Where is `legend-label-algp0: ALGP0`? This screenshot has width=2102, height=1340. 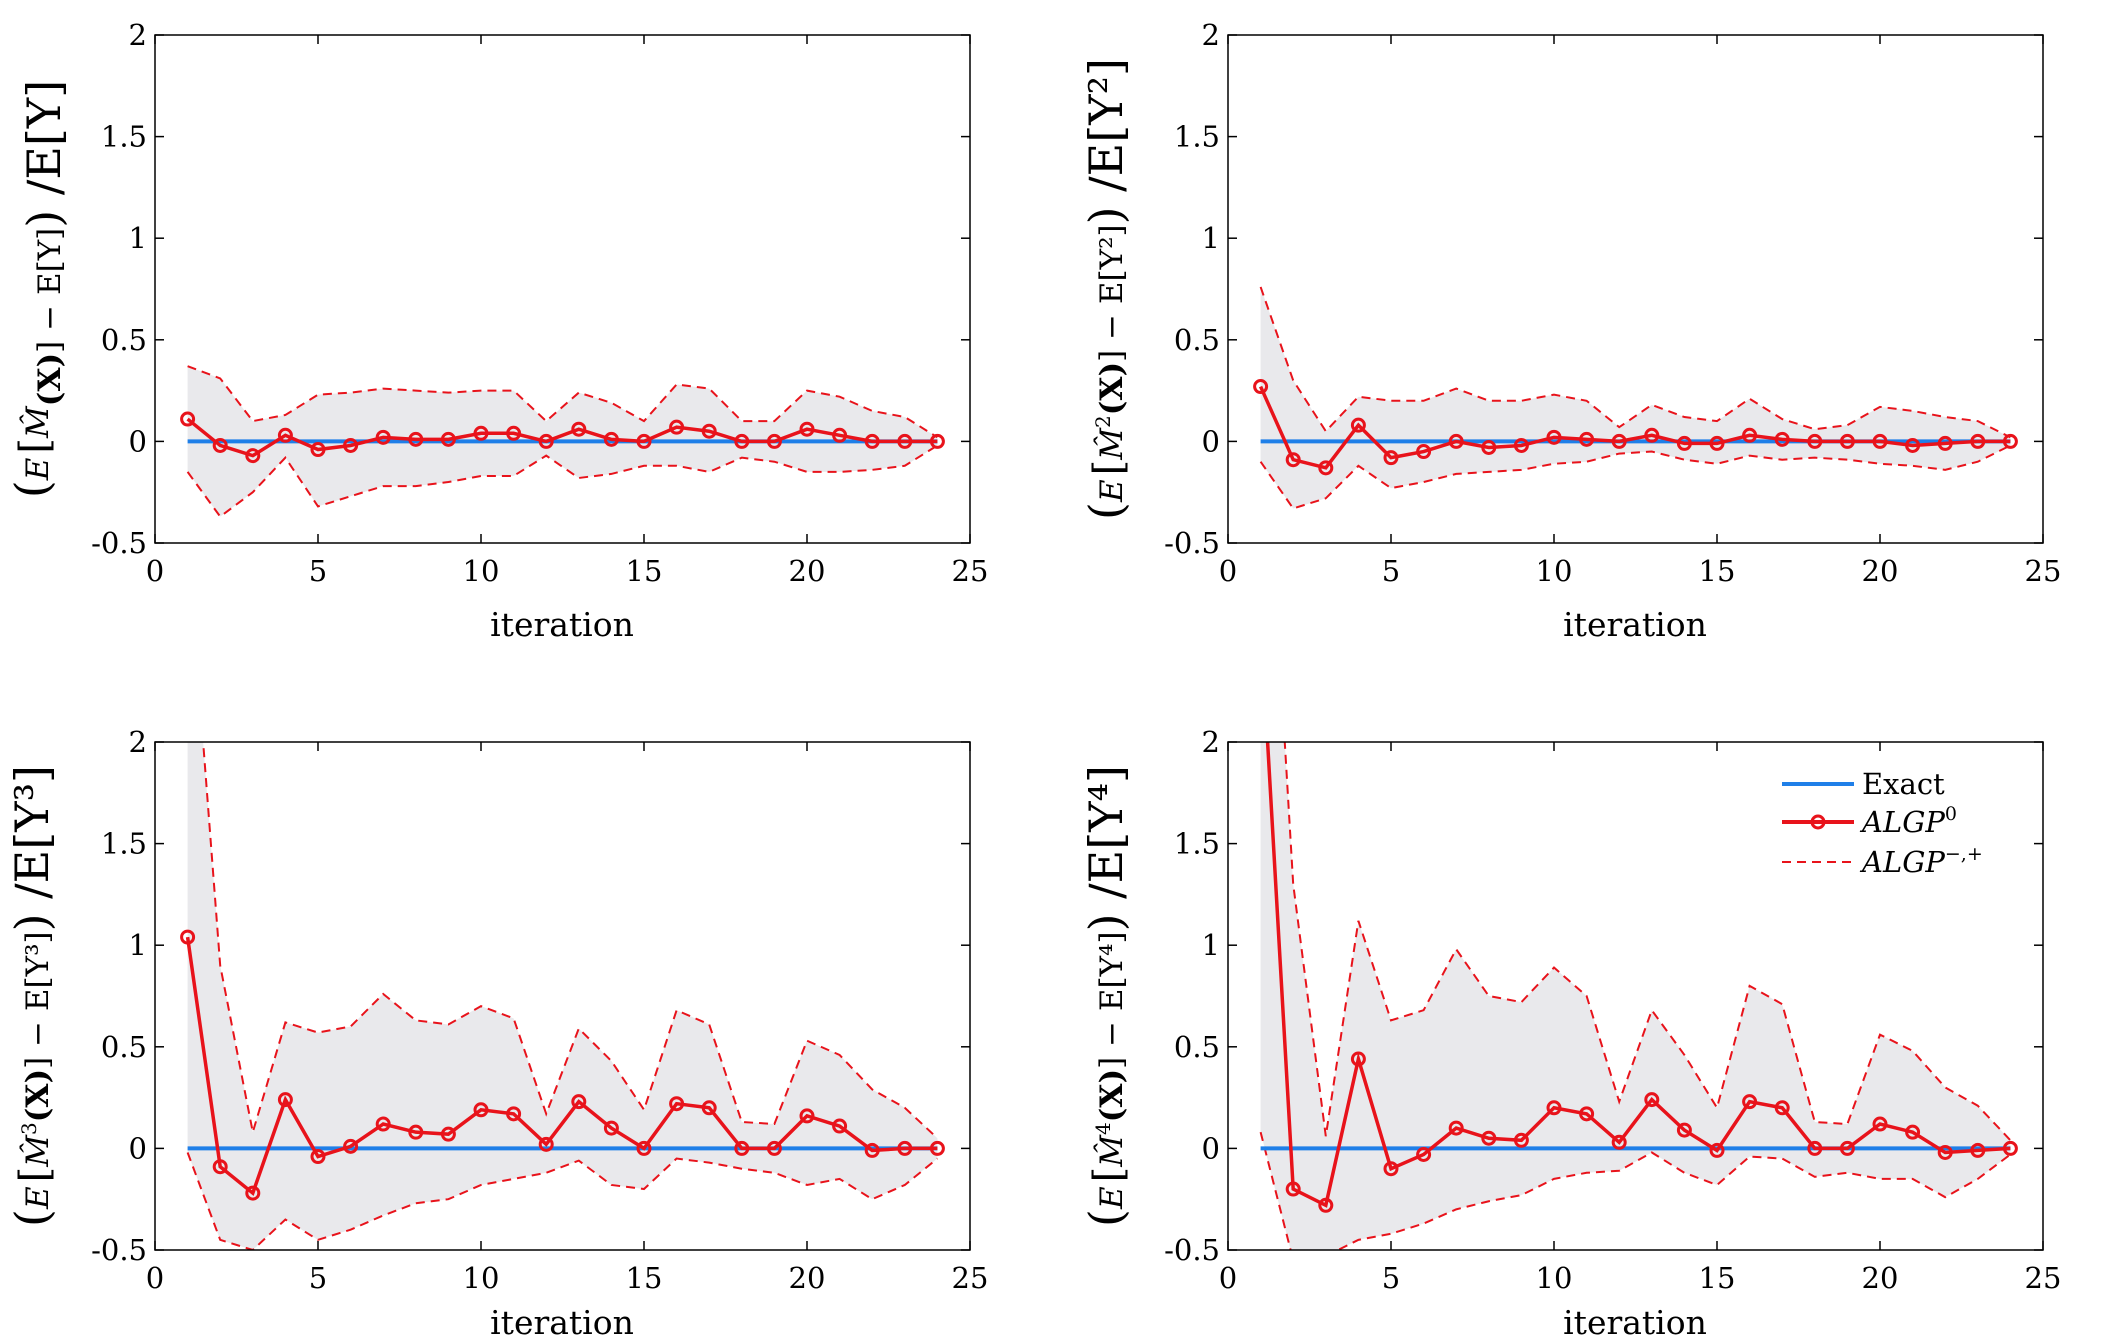
legend-label-algp0: ALGP0 is located at coordinates (1908, 821).